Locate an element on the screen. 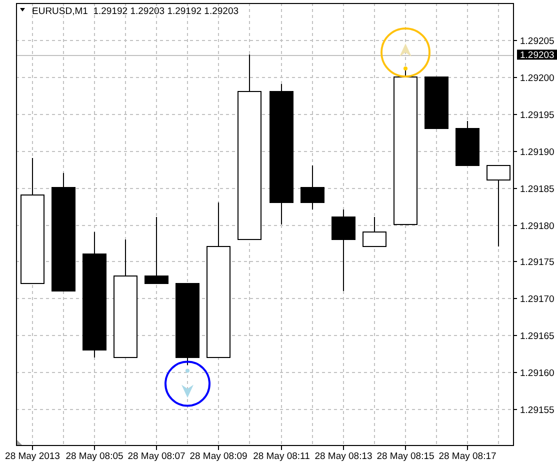 This screenshot has width=557, height=464. y-tick-label: 1.29165 is located at coordinates (537, 336).